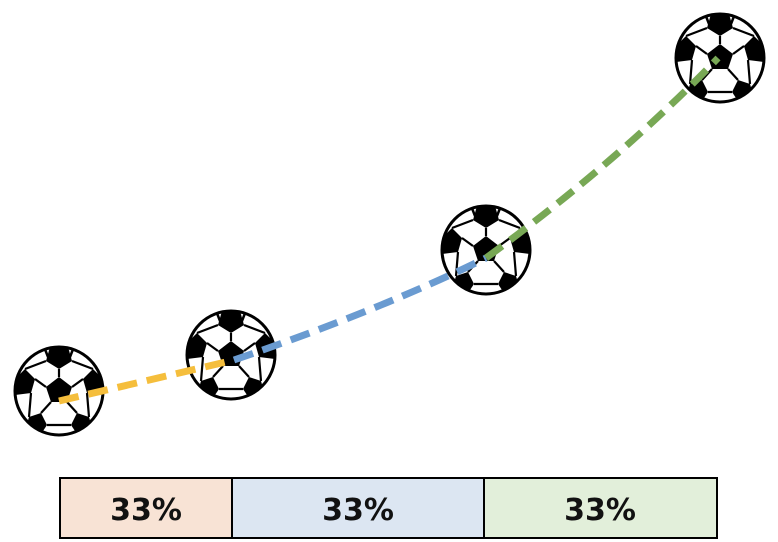 This screenshot has height=542, width=778. Describe the element at coordinates (602, 158) in the screenshot. I see `path-green` at that location.